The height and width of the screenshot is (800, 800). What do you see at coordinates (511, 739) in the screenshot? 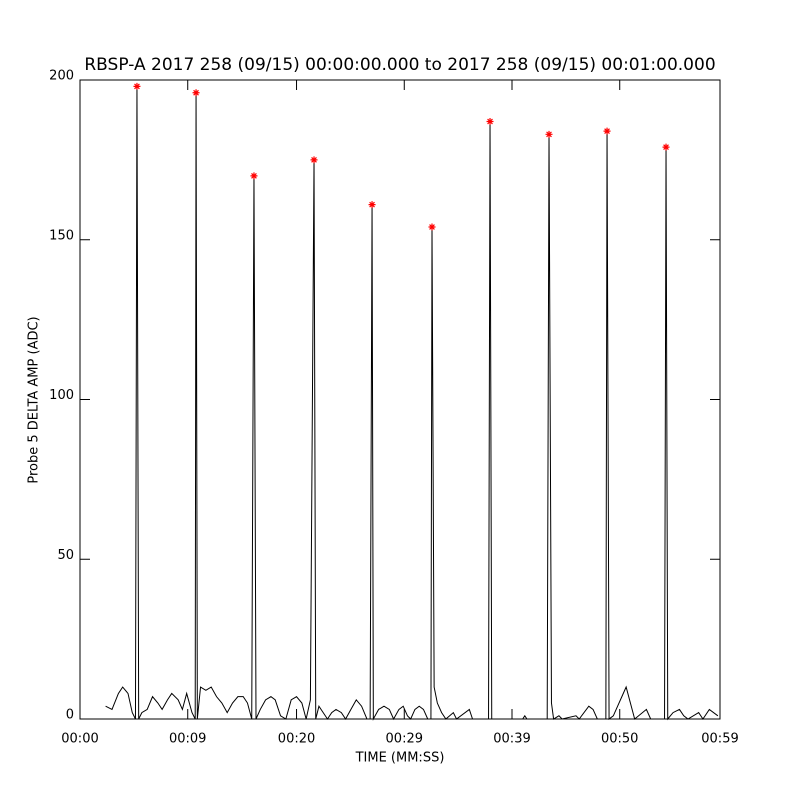
I see `x-tick-label: 00:39` at bounding box center [511, 739].